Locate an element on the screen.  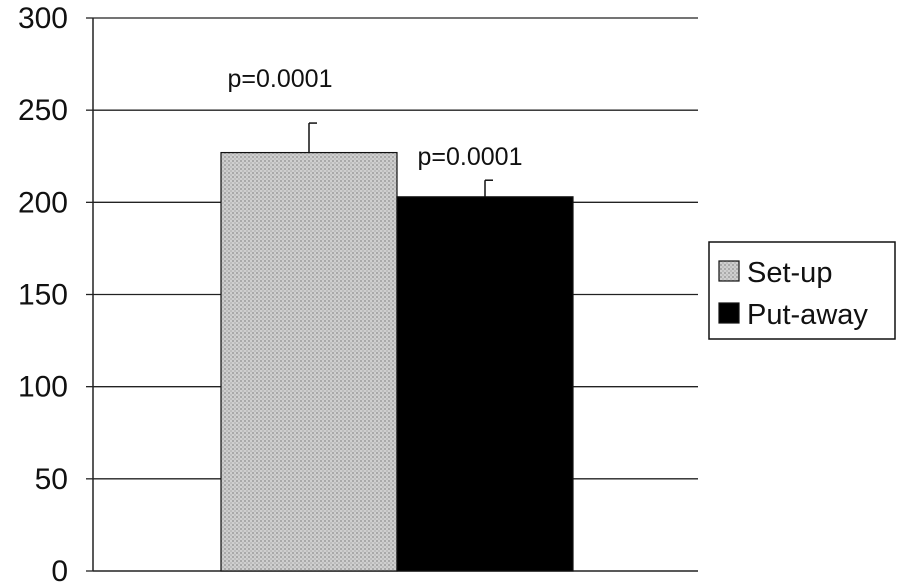
y-tick-label: 250 is located at coordinates (43, 110).